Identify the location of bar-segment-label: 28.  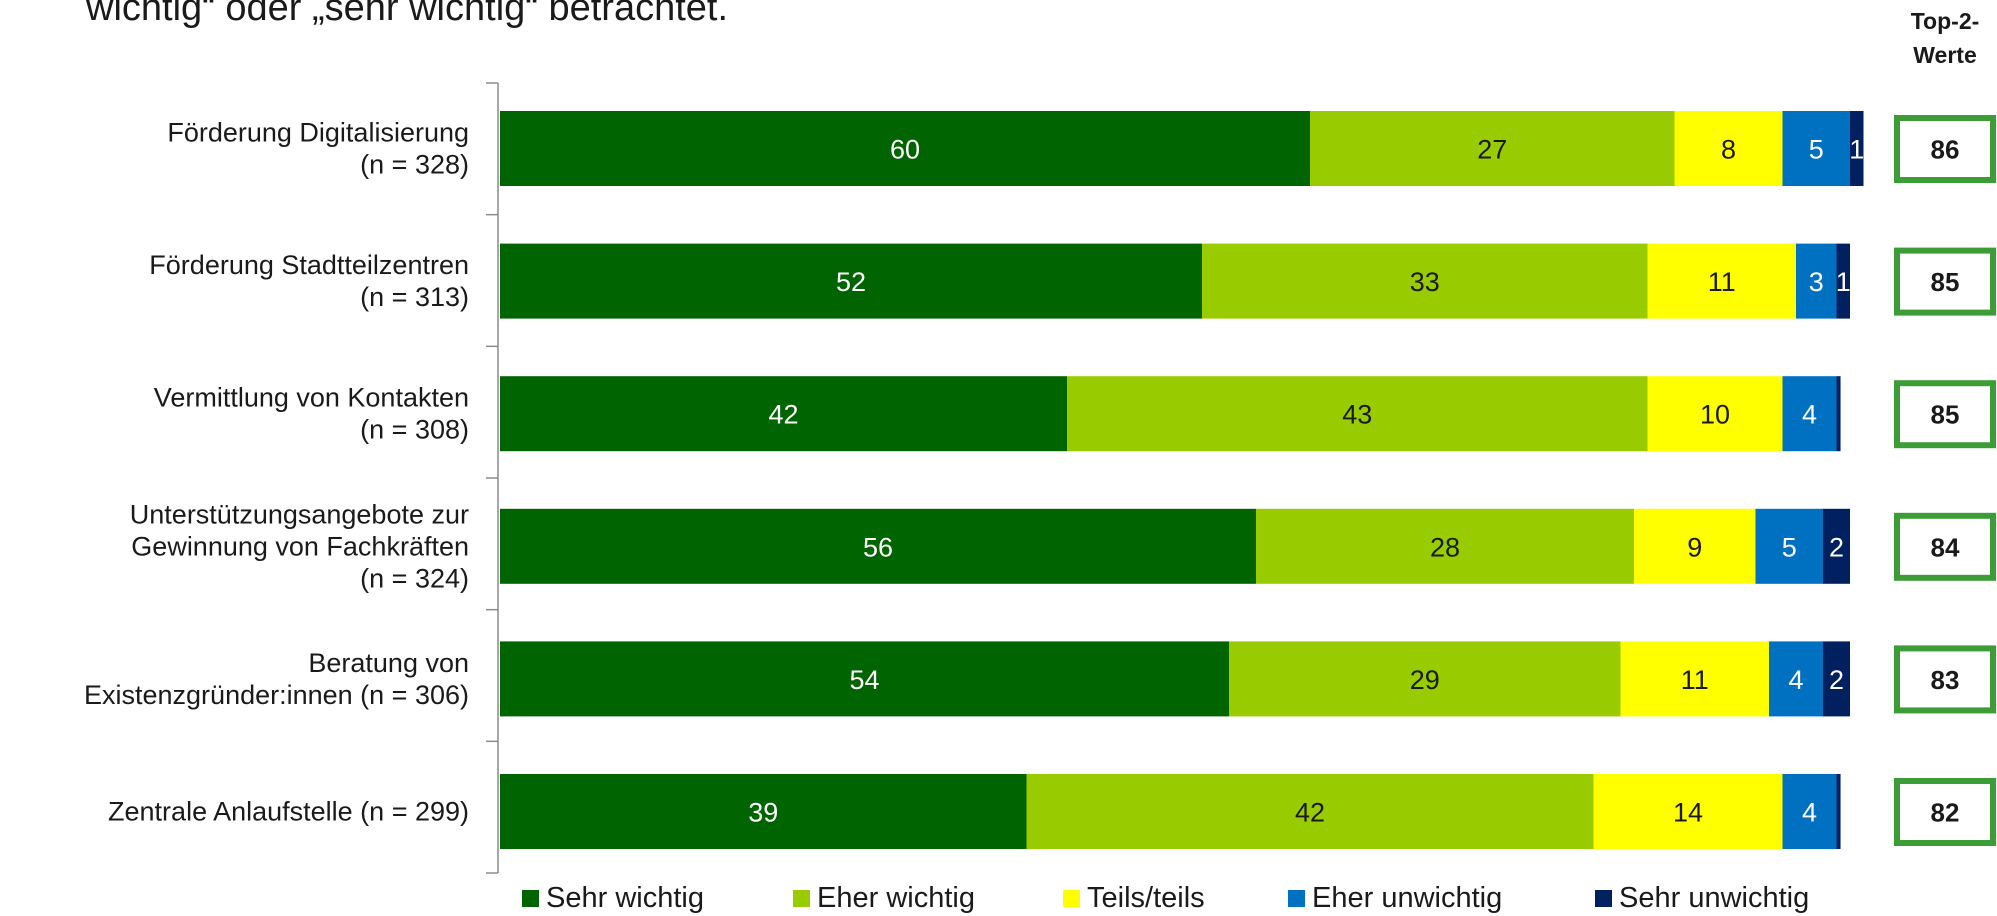
(1445, 547).